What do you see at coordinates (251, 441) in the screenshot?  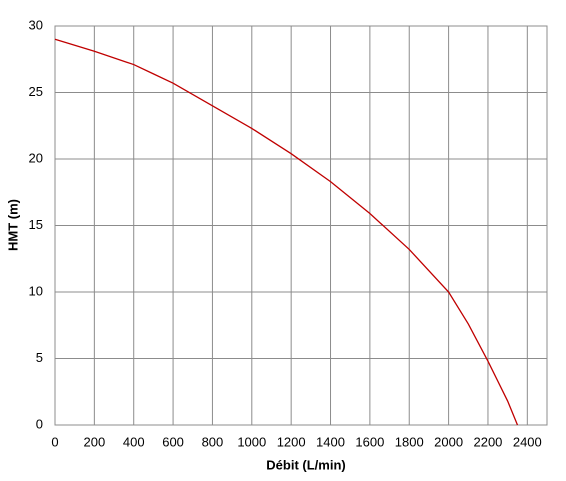 I see `x-tick-label: 1000` at bounding box center [251, 441].